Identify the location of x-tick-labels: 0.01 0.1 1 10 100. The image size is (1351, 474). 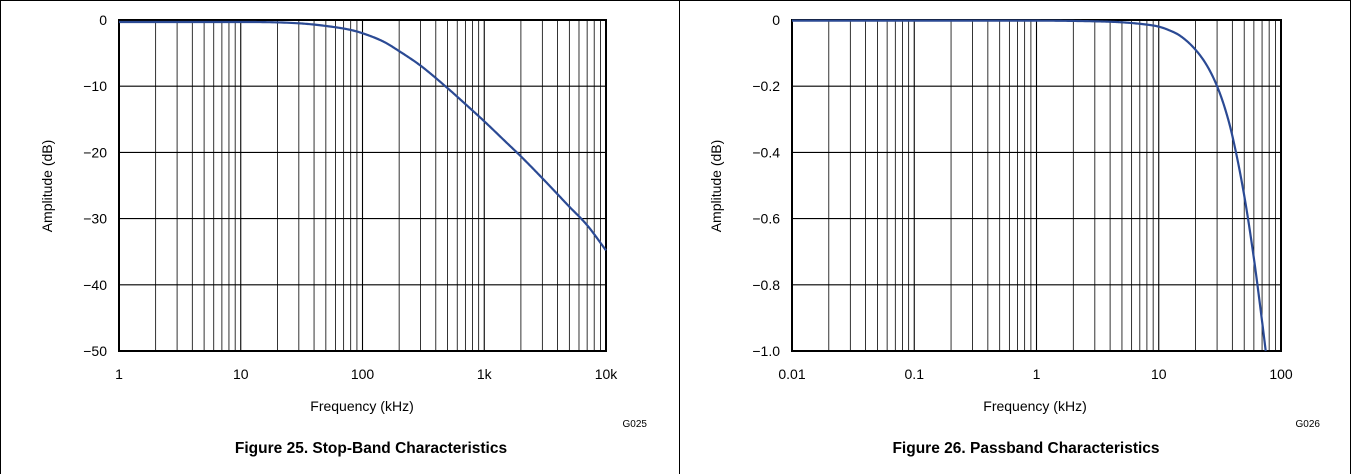
(1035, 374).